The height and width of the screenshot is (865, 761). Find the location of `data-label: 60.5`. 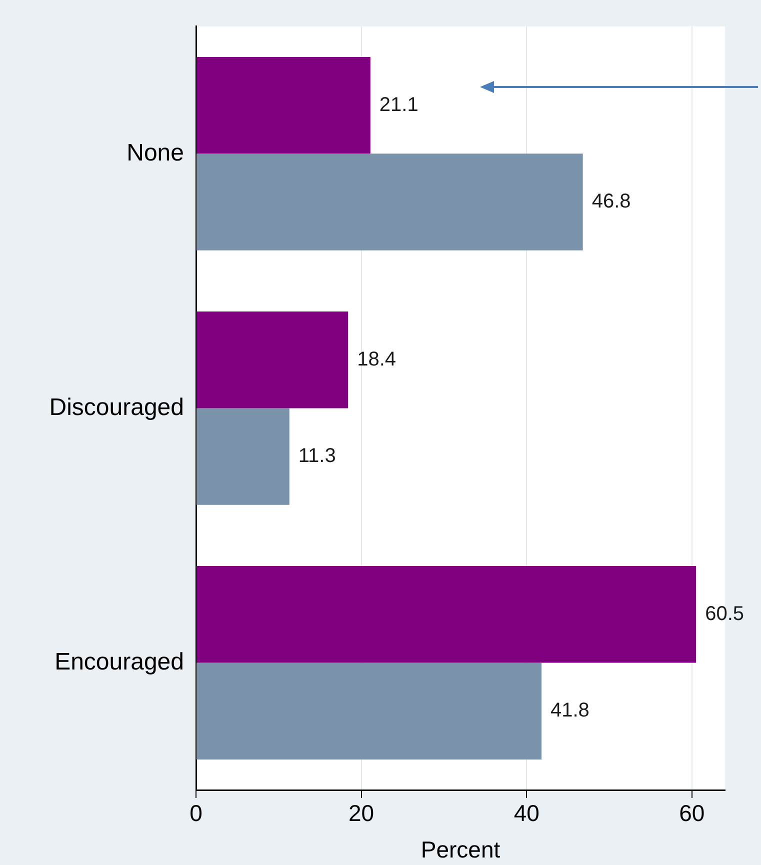

data-label: 60.5 is located at coordinates (724, 613).